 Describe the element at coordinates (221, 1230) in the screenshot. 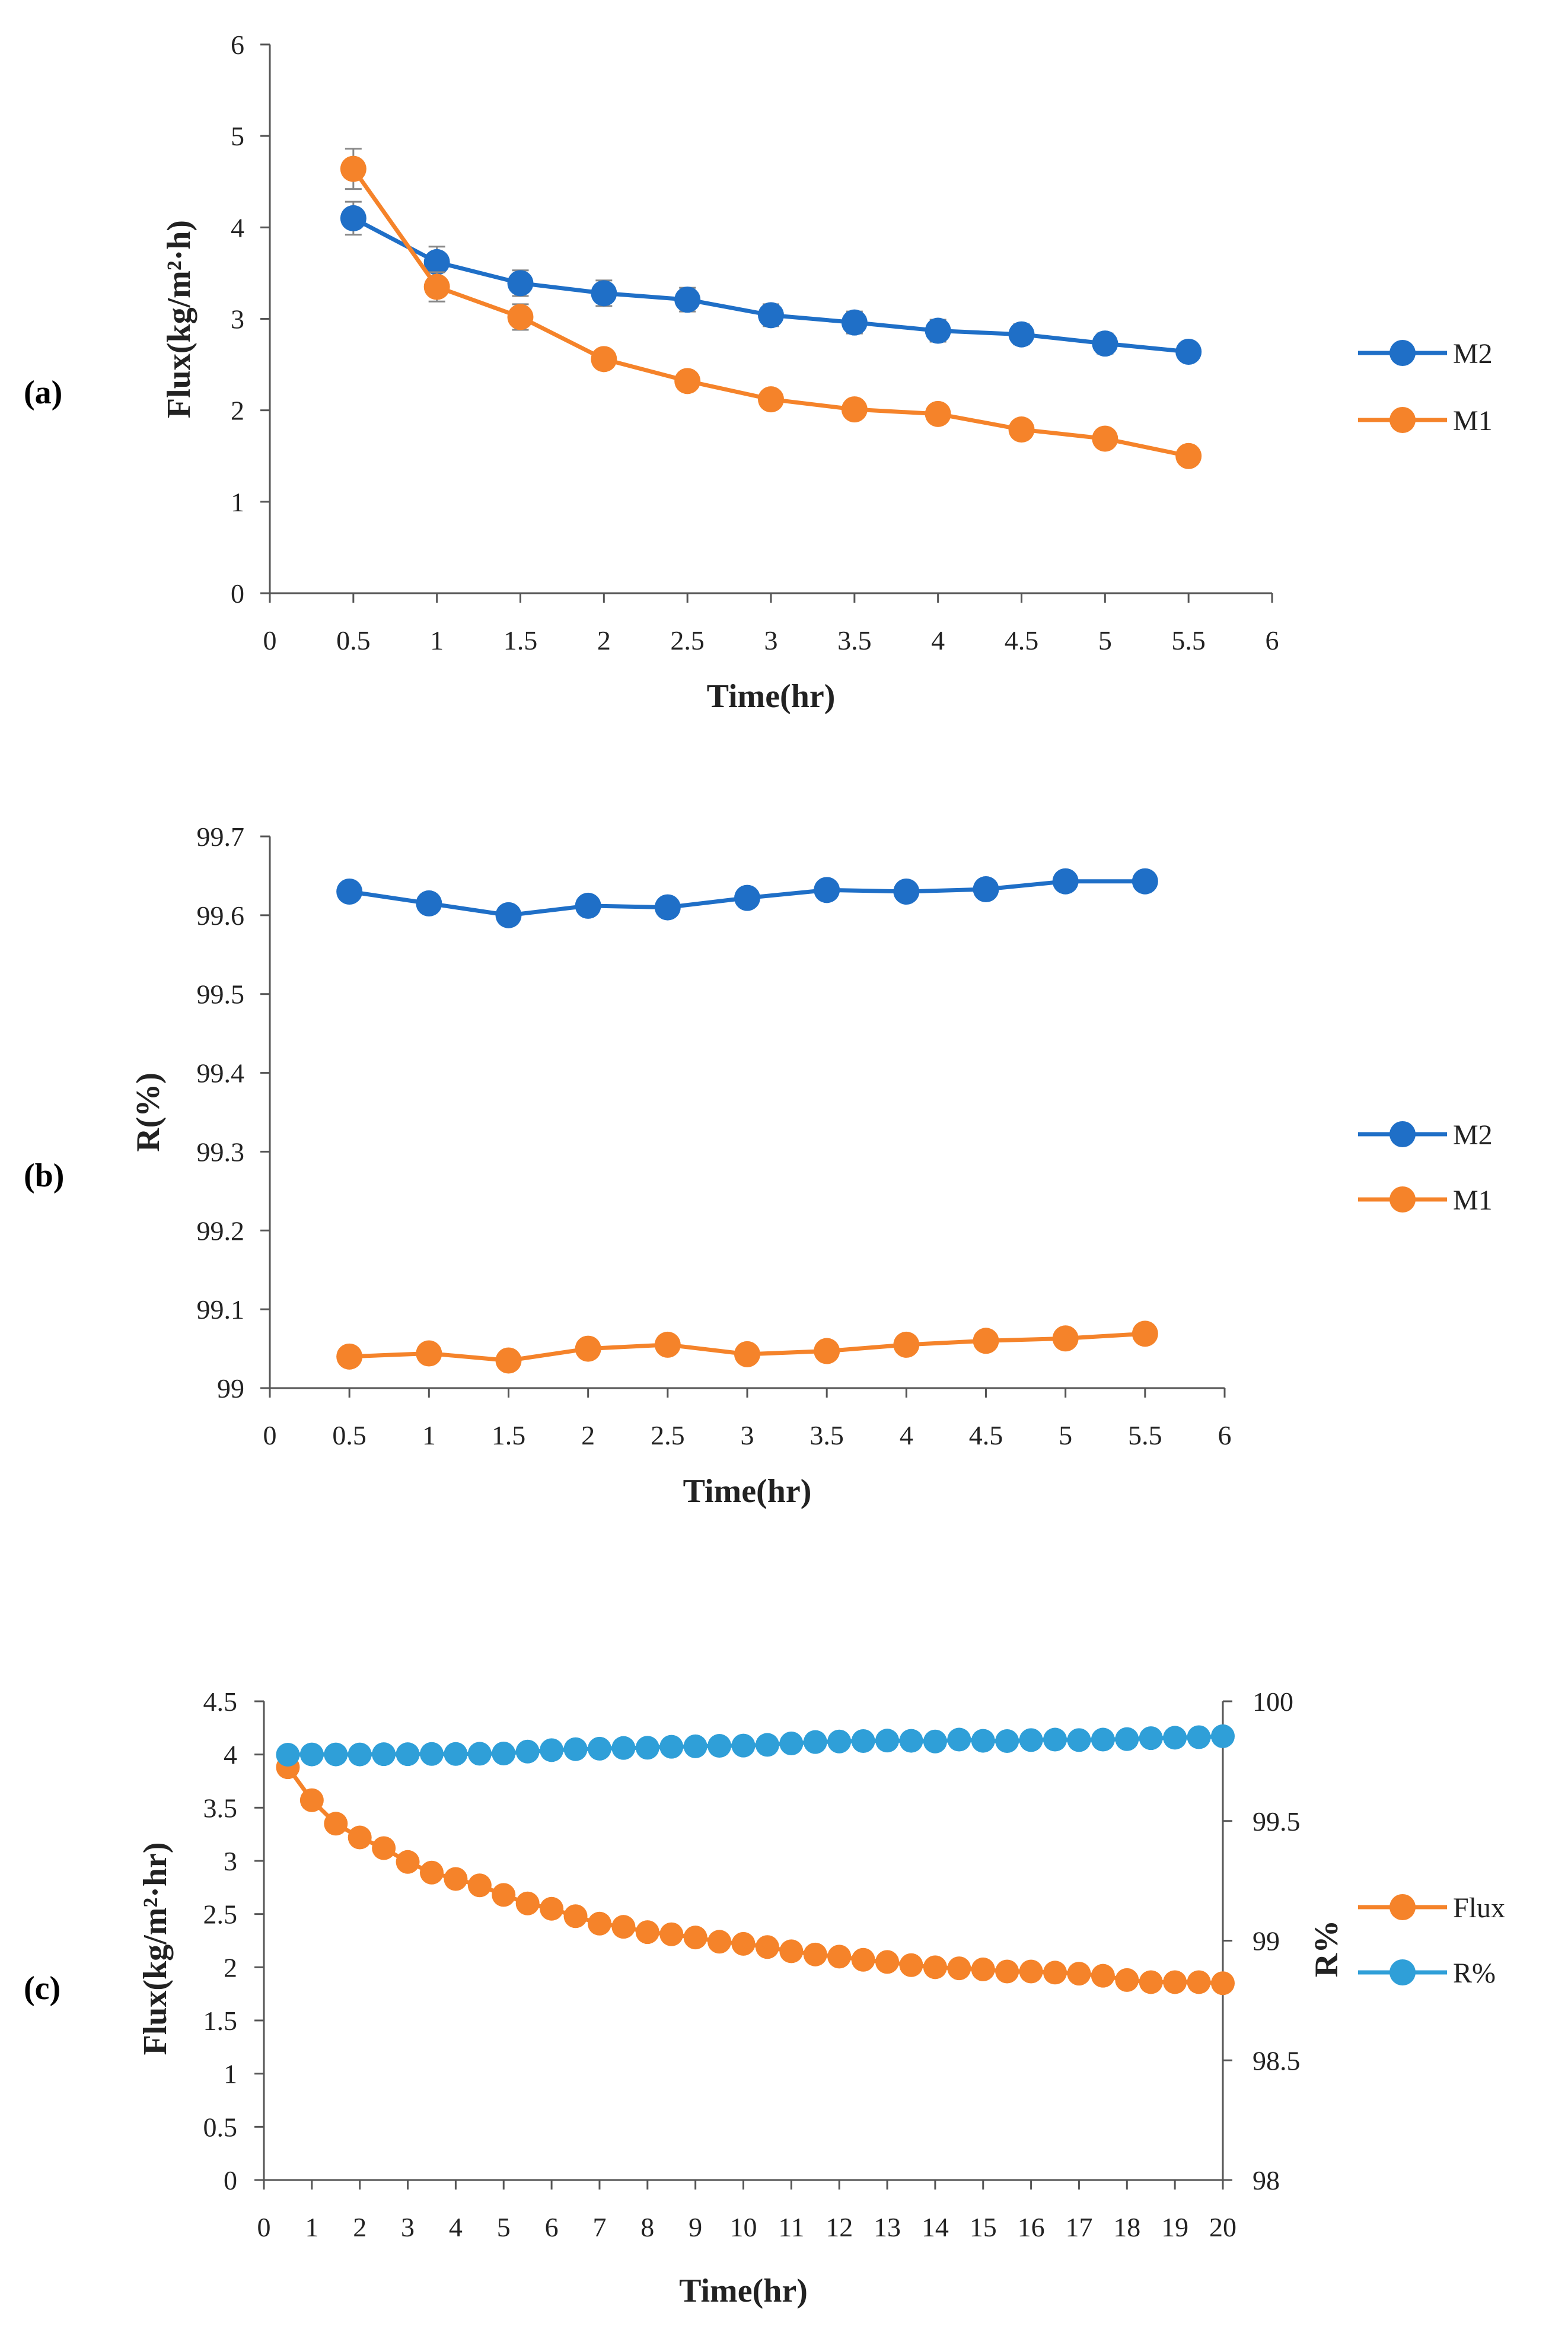

I see `y-tick-label: 99.2` at that location.